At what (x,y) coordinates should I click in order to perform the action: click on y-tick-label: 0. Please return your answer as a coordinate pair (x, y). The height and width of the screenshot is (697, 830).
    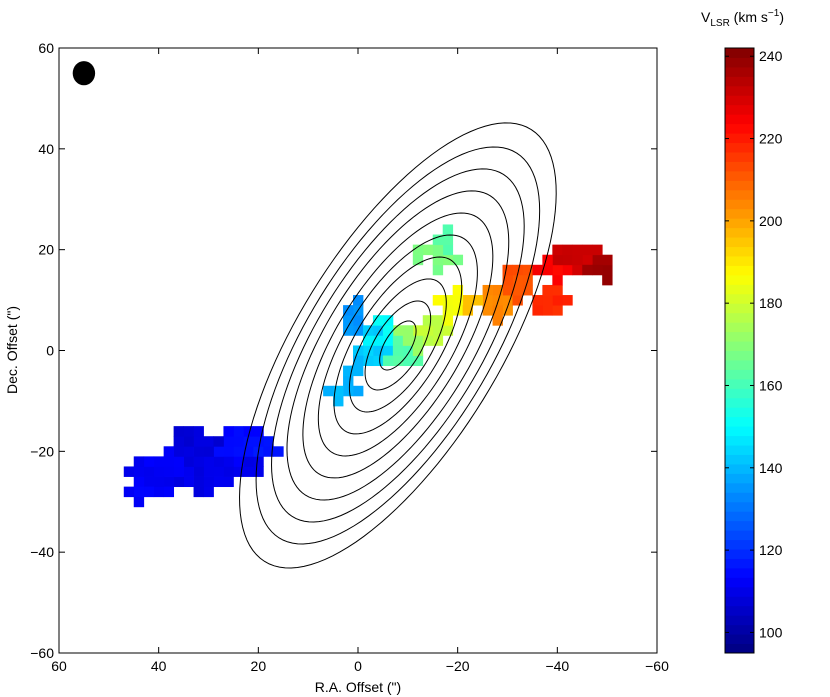
    Looking at the image, I should click on (50, 351).